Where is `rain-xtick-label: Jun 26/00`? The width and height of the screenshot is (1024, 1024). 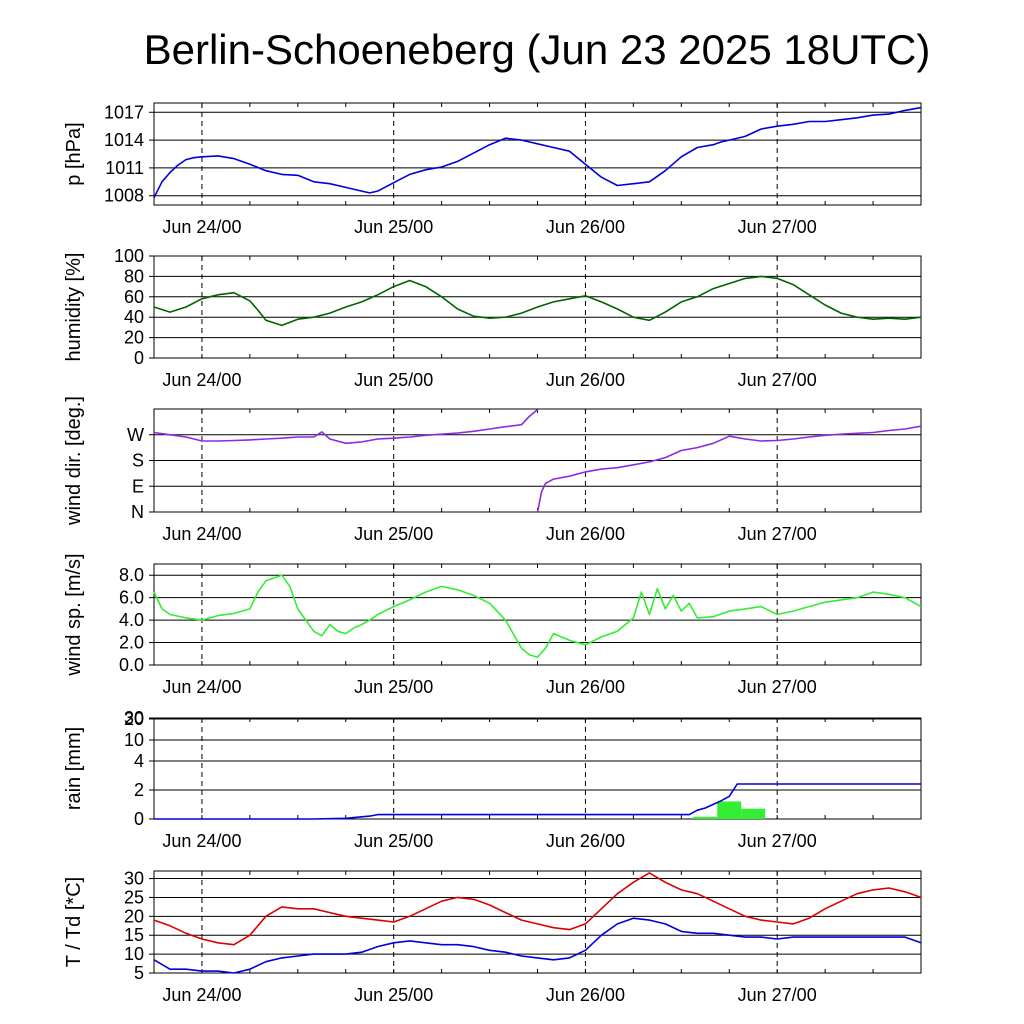 rain-xtick-label: Jun 26/00 is located at coordinates (585, 841).